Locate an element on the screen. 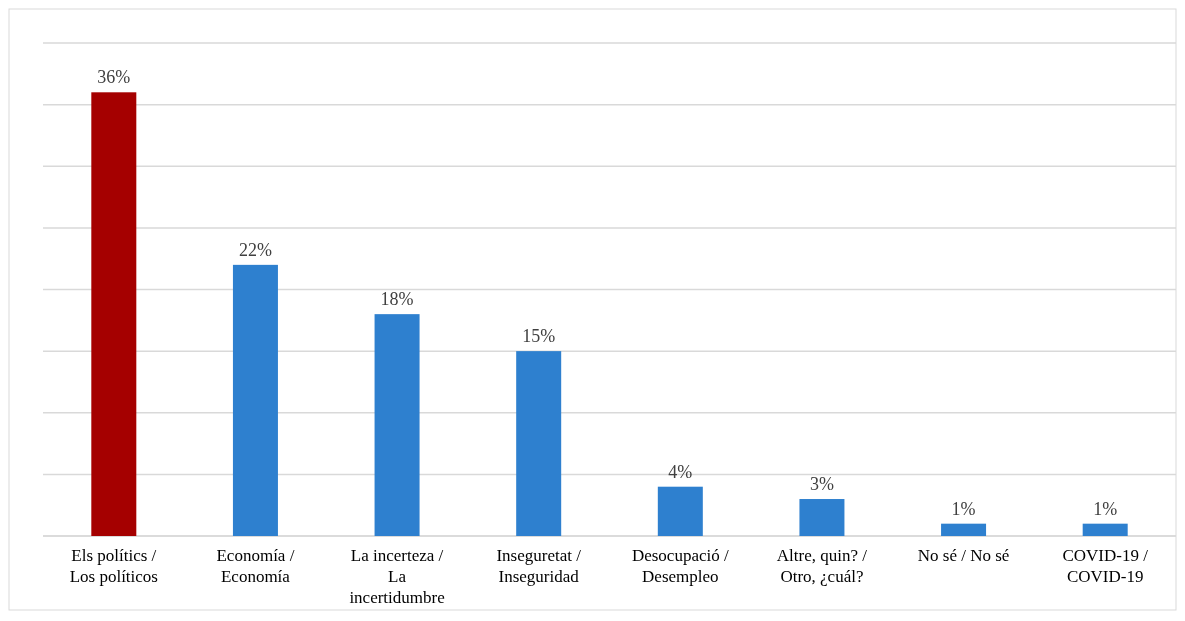 Image resolution: width=1185 pixels, height=621 pixels. x-tick-label: No sé / No sé is located at coordinates (963, 555).